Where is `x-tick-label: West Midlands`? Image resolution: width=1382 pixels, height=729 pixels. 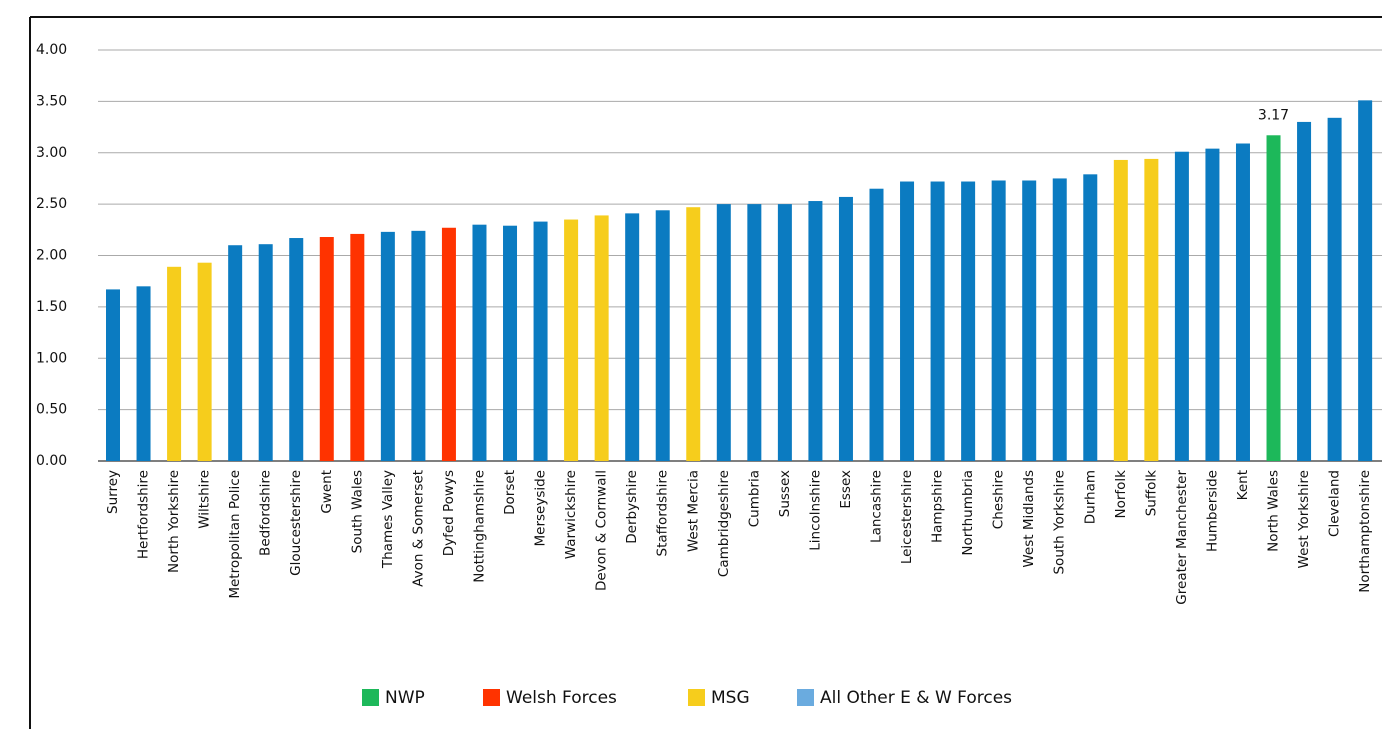
x-tick-label: West Midlands is located at coordinates (1029, 519).